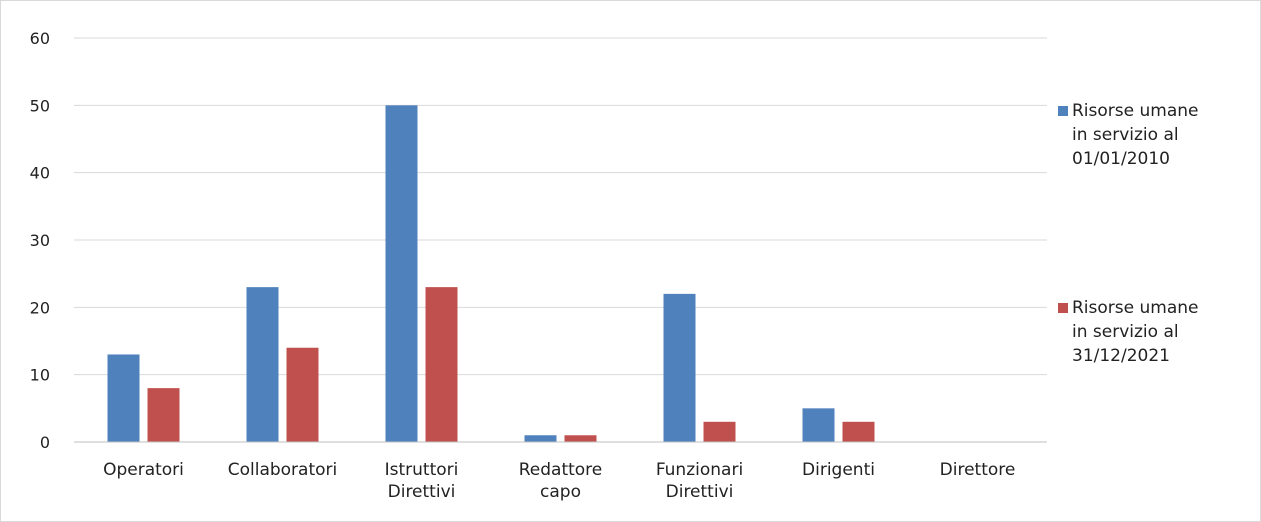  What do you see at coordinates (40, 307) in the screenshot?
I see `y-tick-label: 20` at bounding box center [40, 307].